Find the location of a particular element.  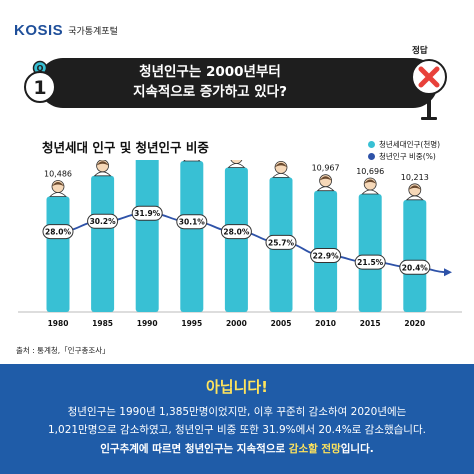

legend-label-population: 청년세대인구(천명) is located at coordinates (410, 144).